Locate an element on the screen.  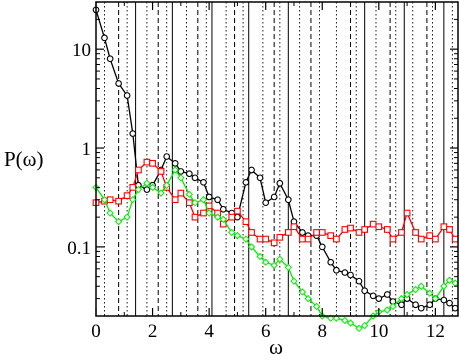
x-tick-label: 12 is located at coordinates (435, 331).